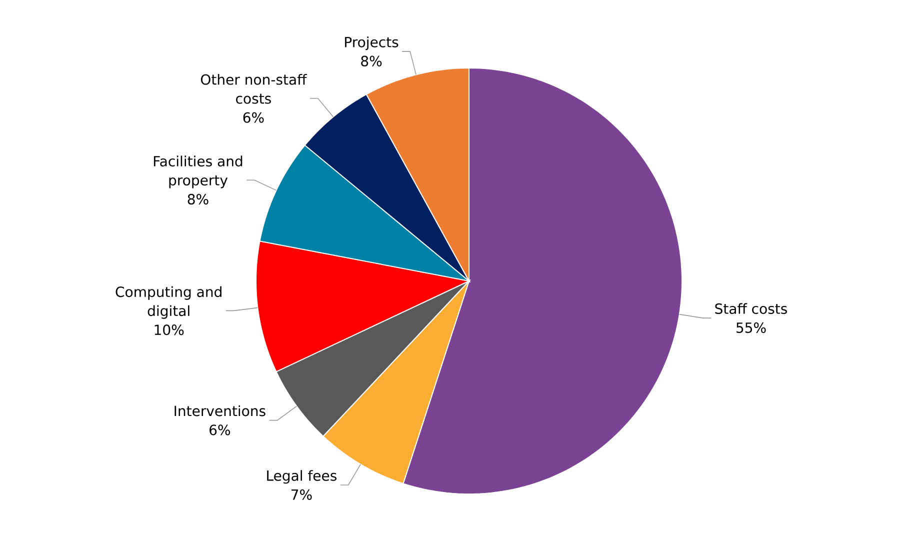 The width and height of the screenshot is (917, 542). I want to click on slice-label: Staff costs, so click(751, 308).